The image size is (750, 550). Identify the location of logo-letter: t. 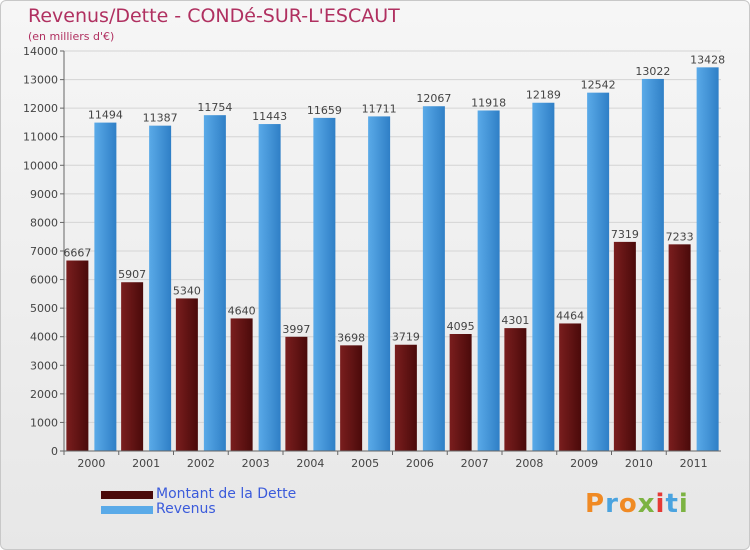
(672, 504).